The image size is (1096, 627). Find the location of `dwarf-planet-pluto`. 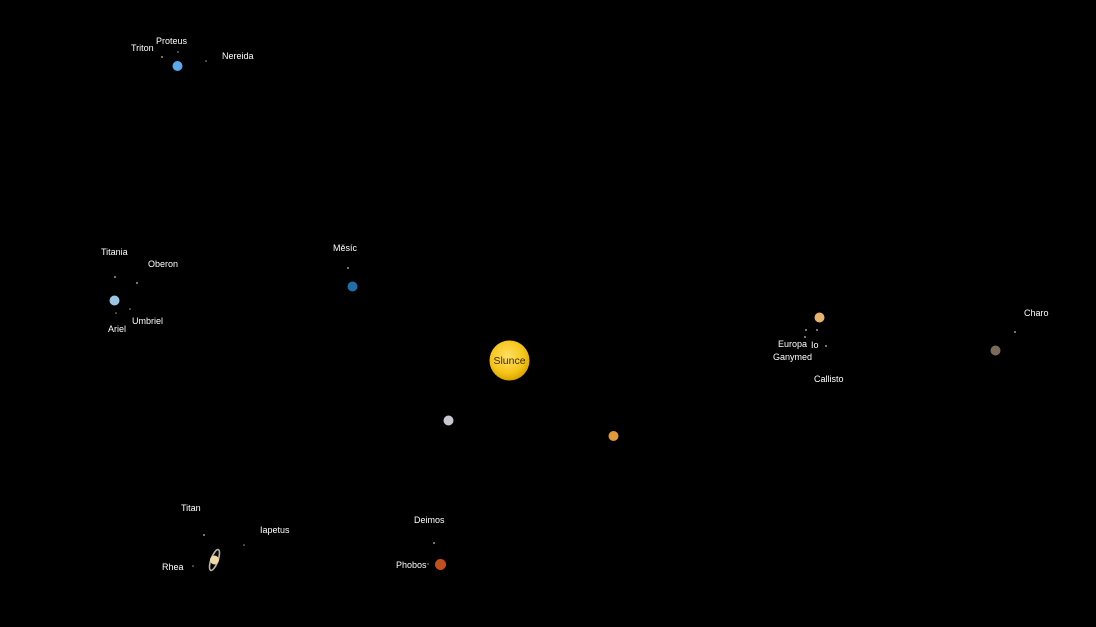

dwarf-planet-pluto is located at coordinates (995, 350).